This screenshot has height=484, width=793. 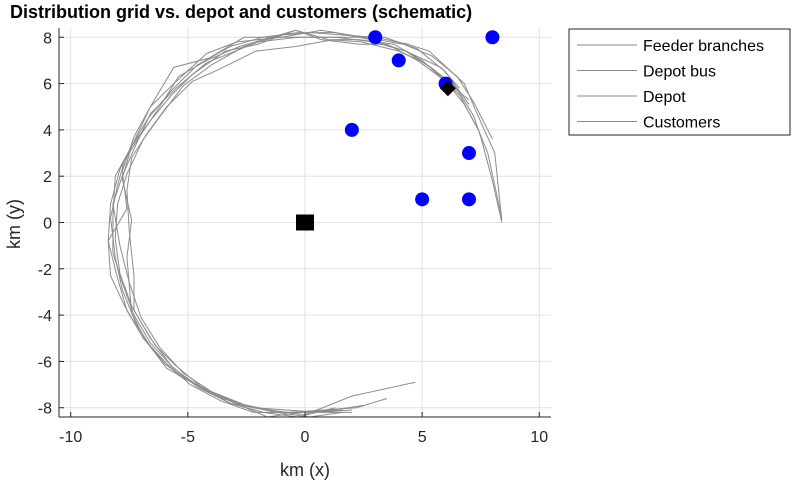 I want to click on y-tick-label: -8, so click(x=45, y=409).